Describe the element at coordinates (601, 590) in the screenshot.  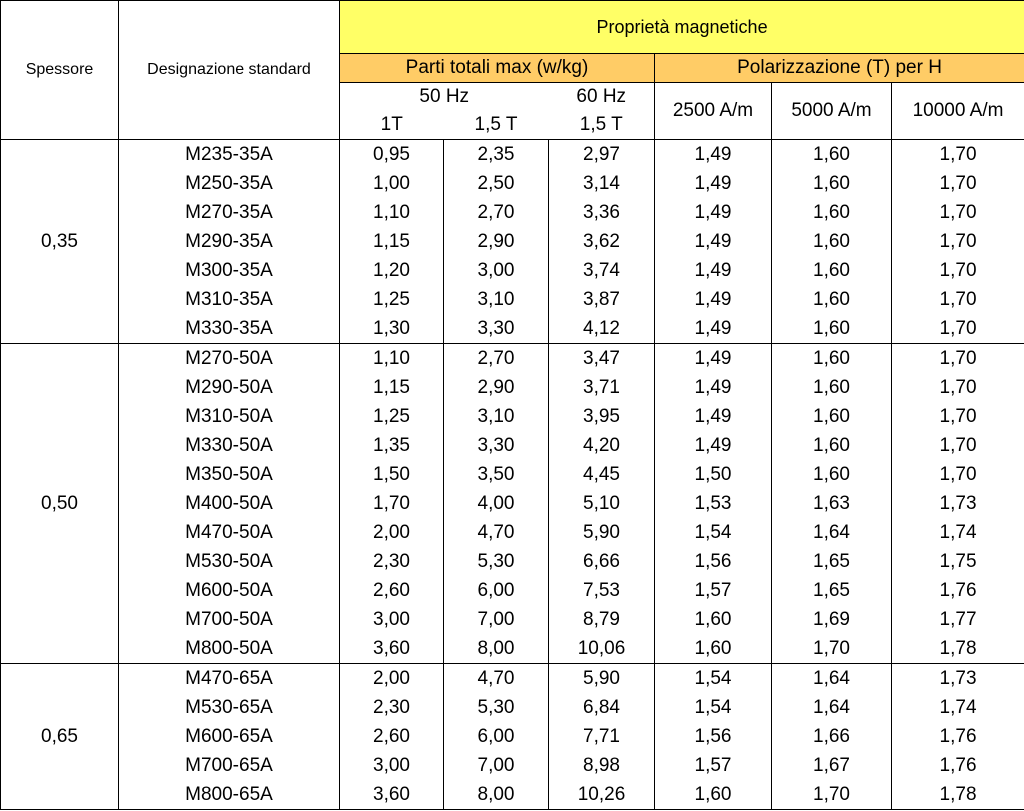
I see `cell-perdite-15t-60hz: 7,53` at that location.